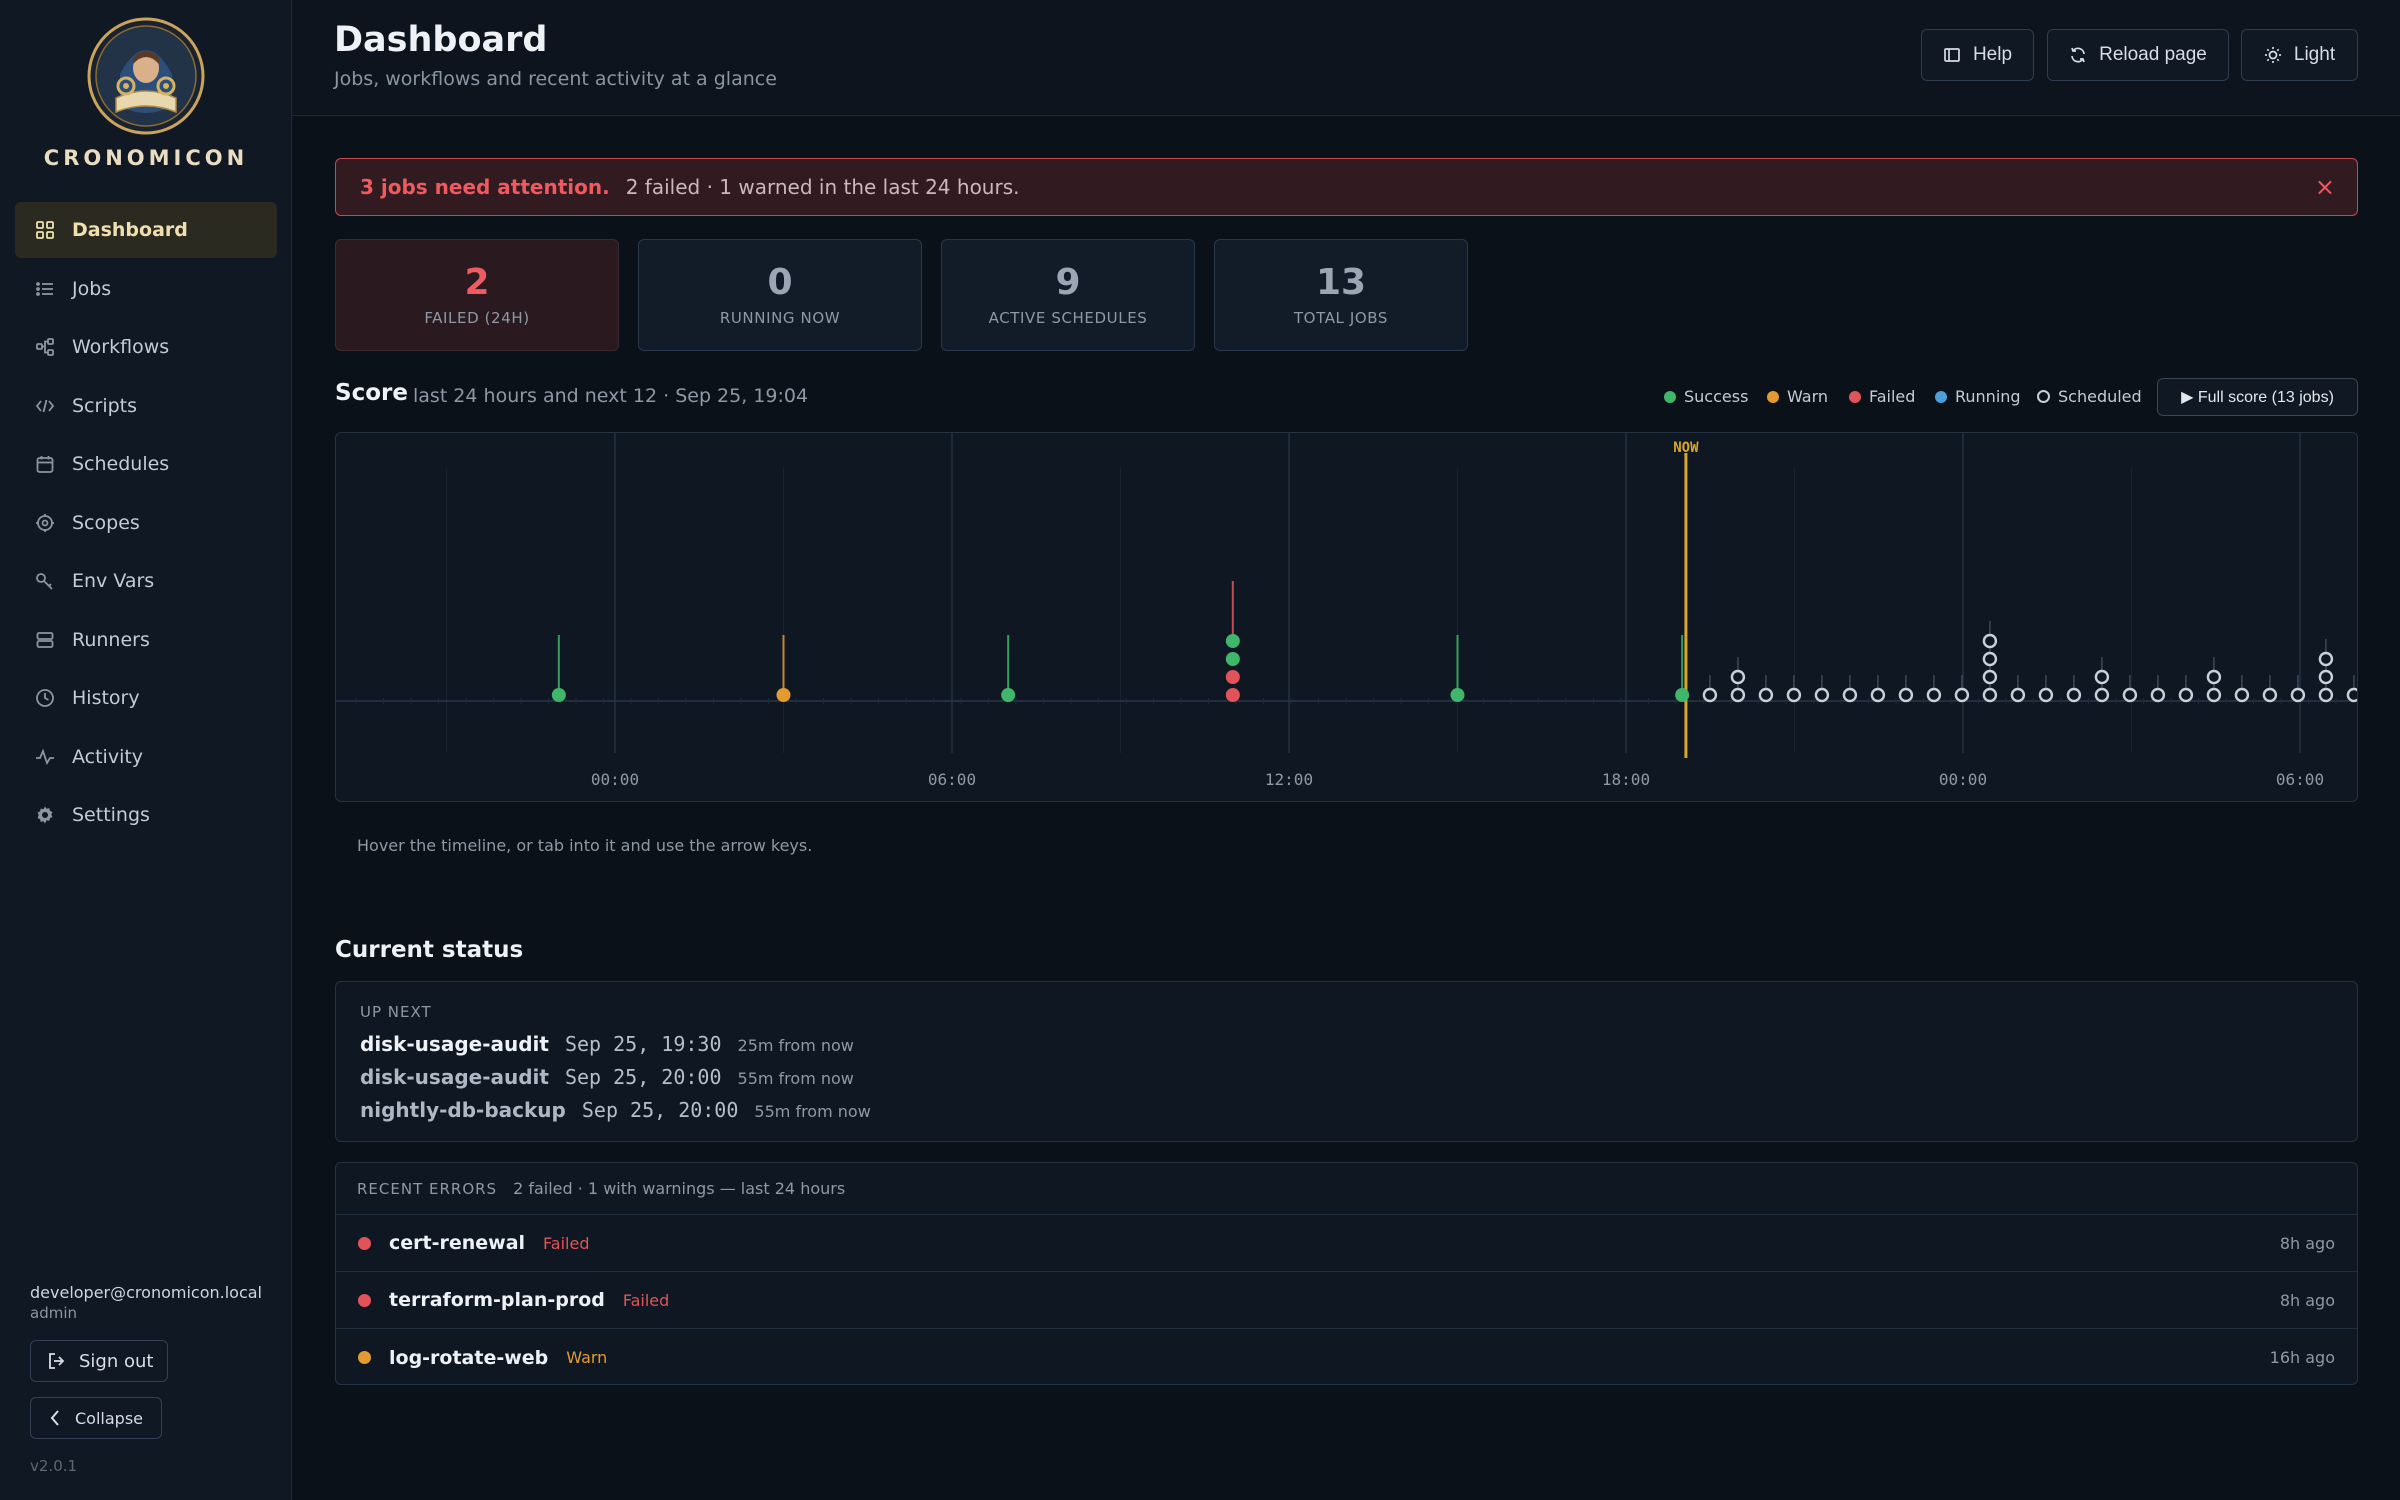 The height and width of the screenshot is (1500, 2400). What do you see at coordinates (146, 698) in the screenshot?
I see `sidebar-item-history: History` at bounding box center [146, 698].